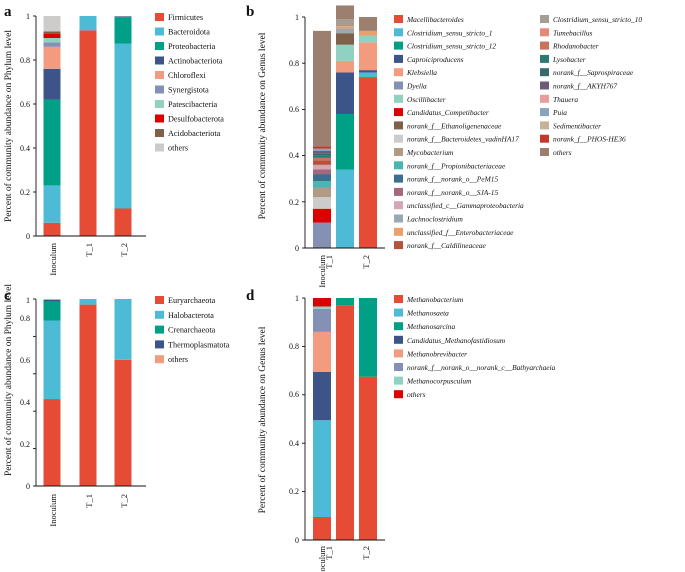  I want to click on panel-d-letter: d, so click(250, 296).